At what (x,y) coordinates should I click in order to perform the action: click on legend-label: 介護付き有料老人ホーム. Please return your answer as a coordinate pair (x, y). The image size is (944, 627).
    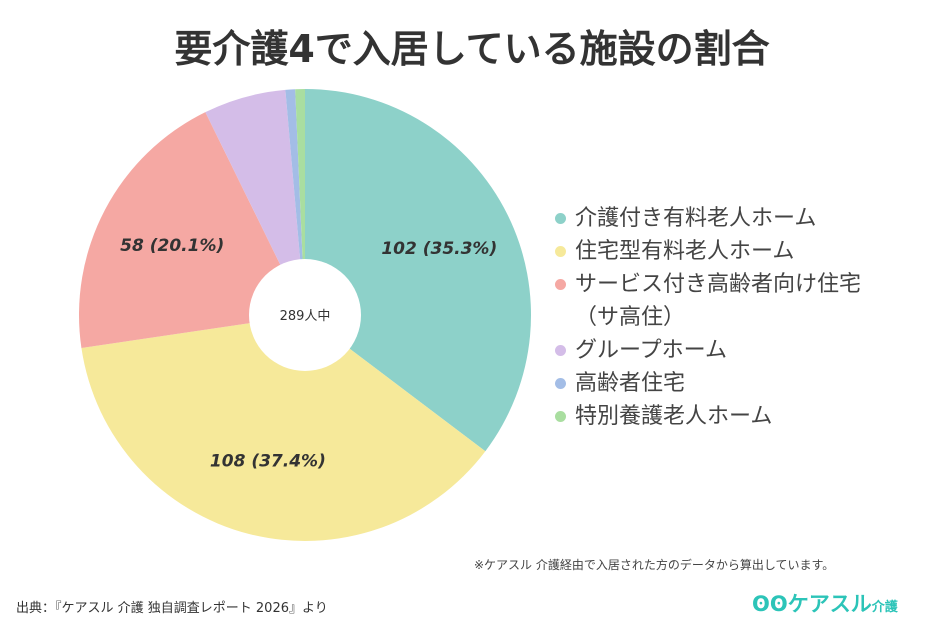
    Looking at the image, I should click on (696, 218).